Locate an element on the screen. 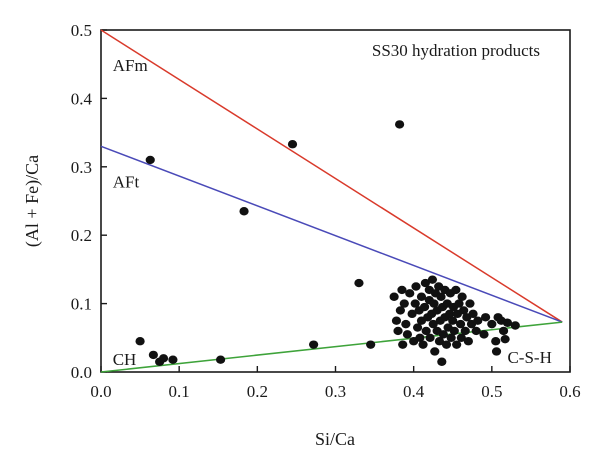 The width and height of the screenshot is (600, 467). y-tick-label: 0.4 is located at coordinates (82, 98).